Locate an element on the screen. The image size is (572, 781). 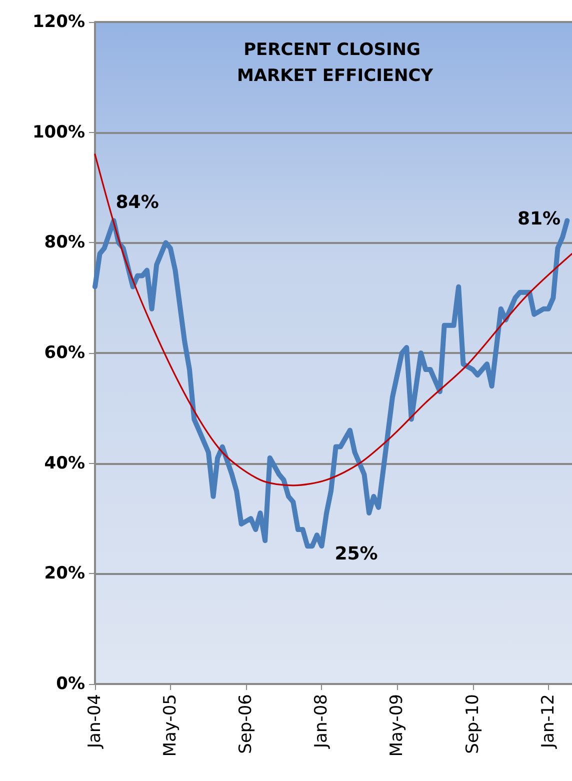
data-label: 81% is located at coordinates (539, 219).